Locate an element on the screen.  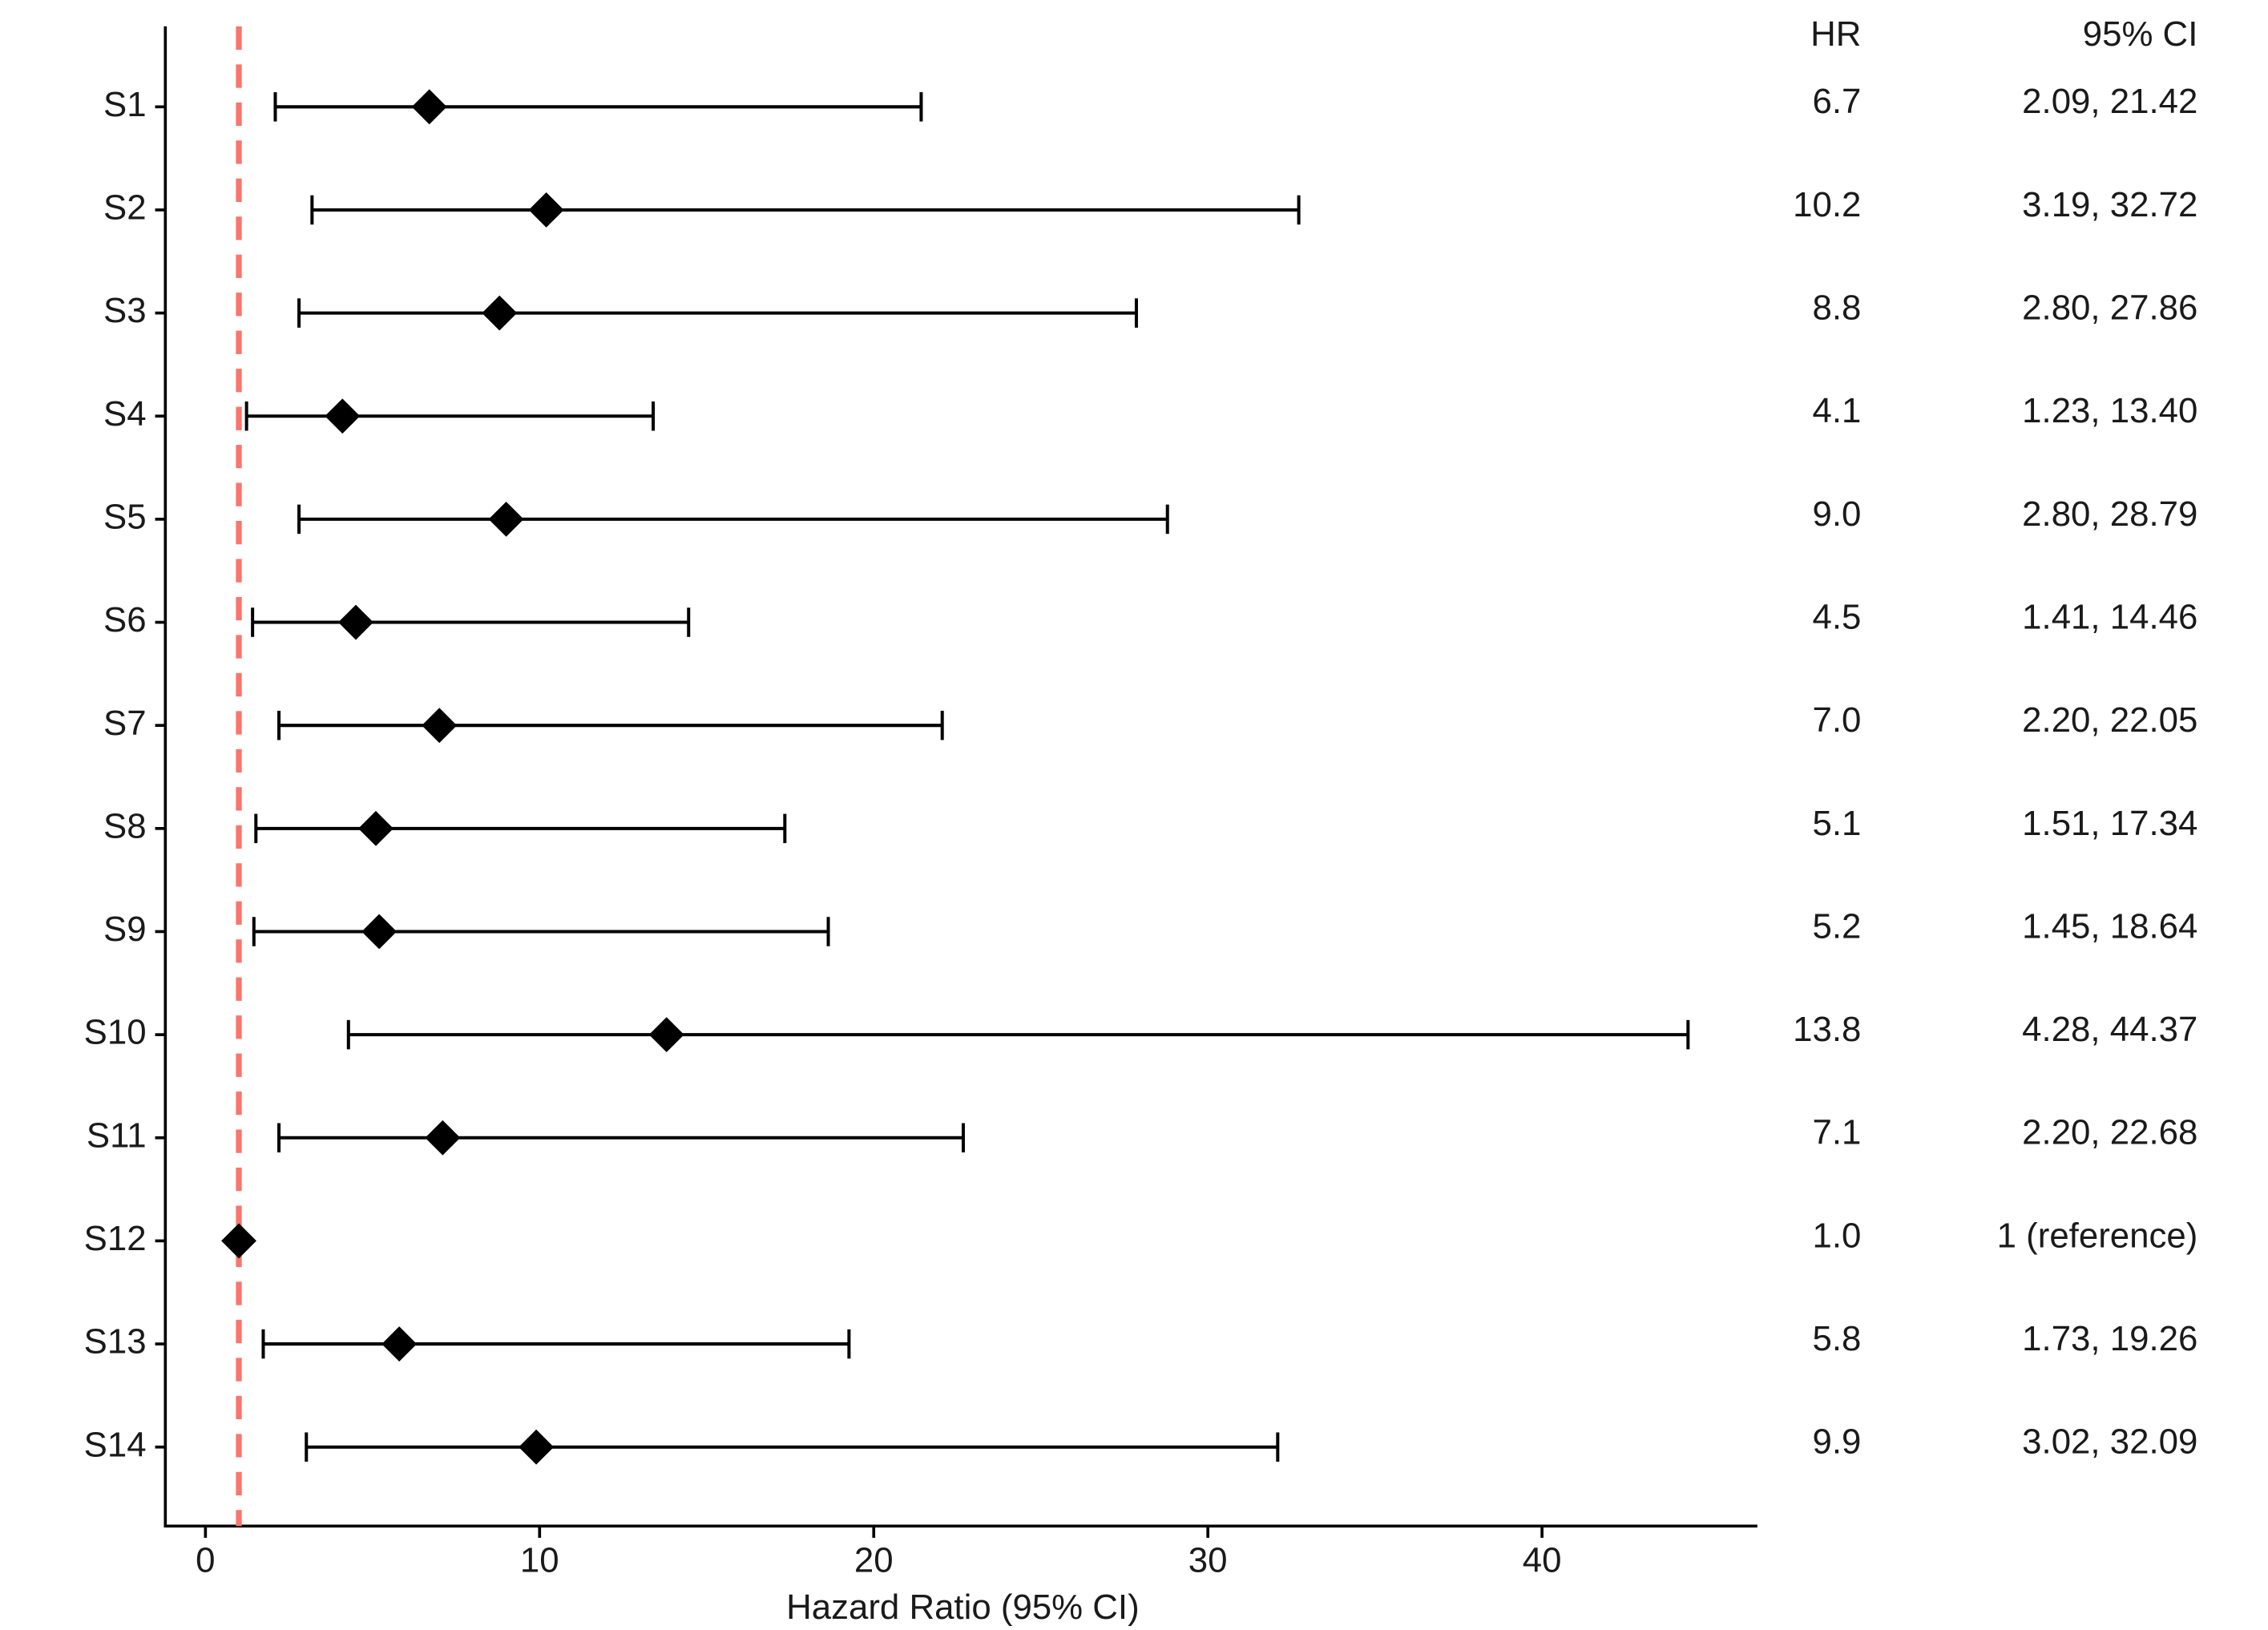
ci-label: 1.51, 17.34 is located at coordinates (2109, 823).